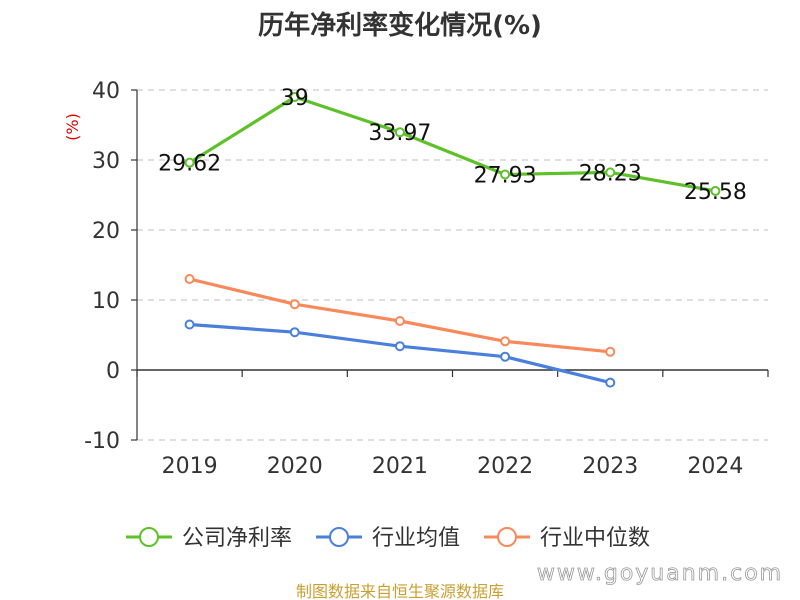  What do you see at coordinates (505, 466) in the screenshot?
I see `x-tick-label: 2022` at bounding box center [505, 466].